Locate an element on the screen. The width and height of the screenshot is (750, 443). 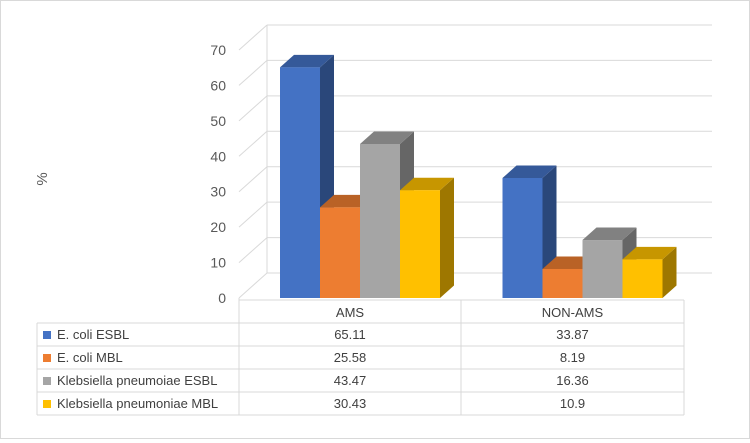
data-label: 8.19 is located at coordinates (572, 357).